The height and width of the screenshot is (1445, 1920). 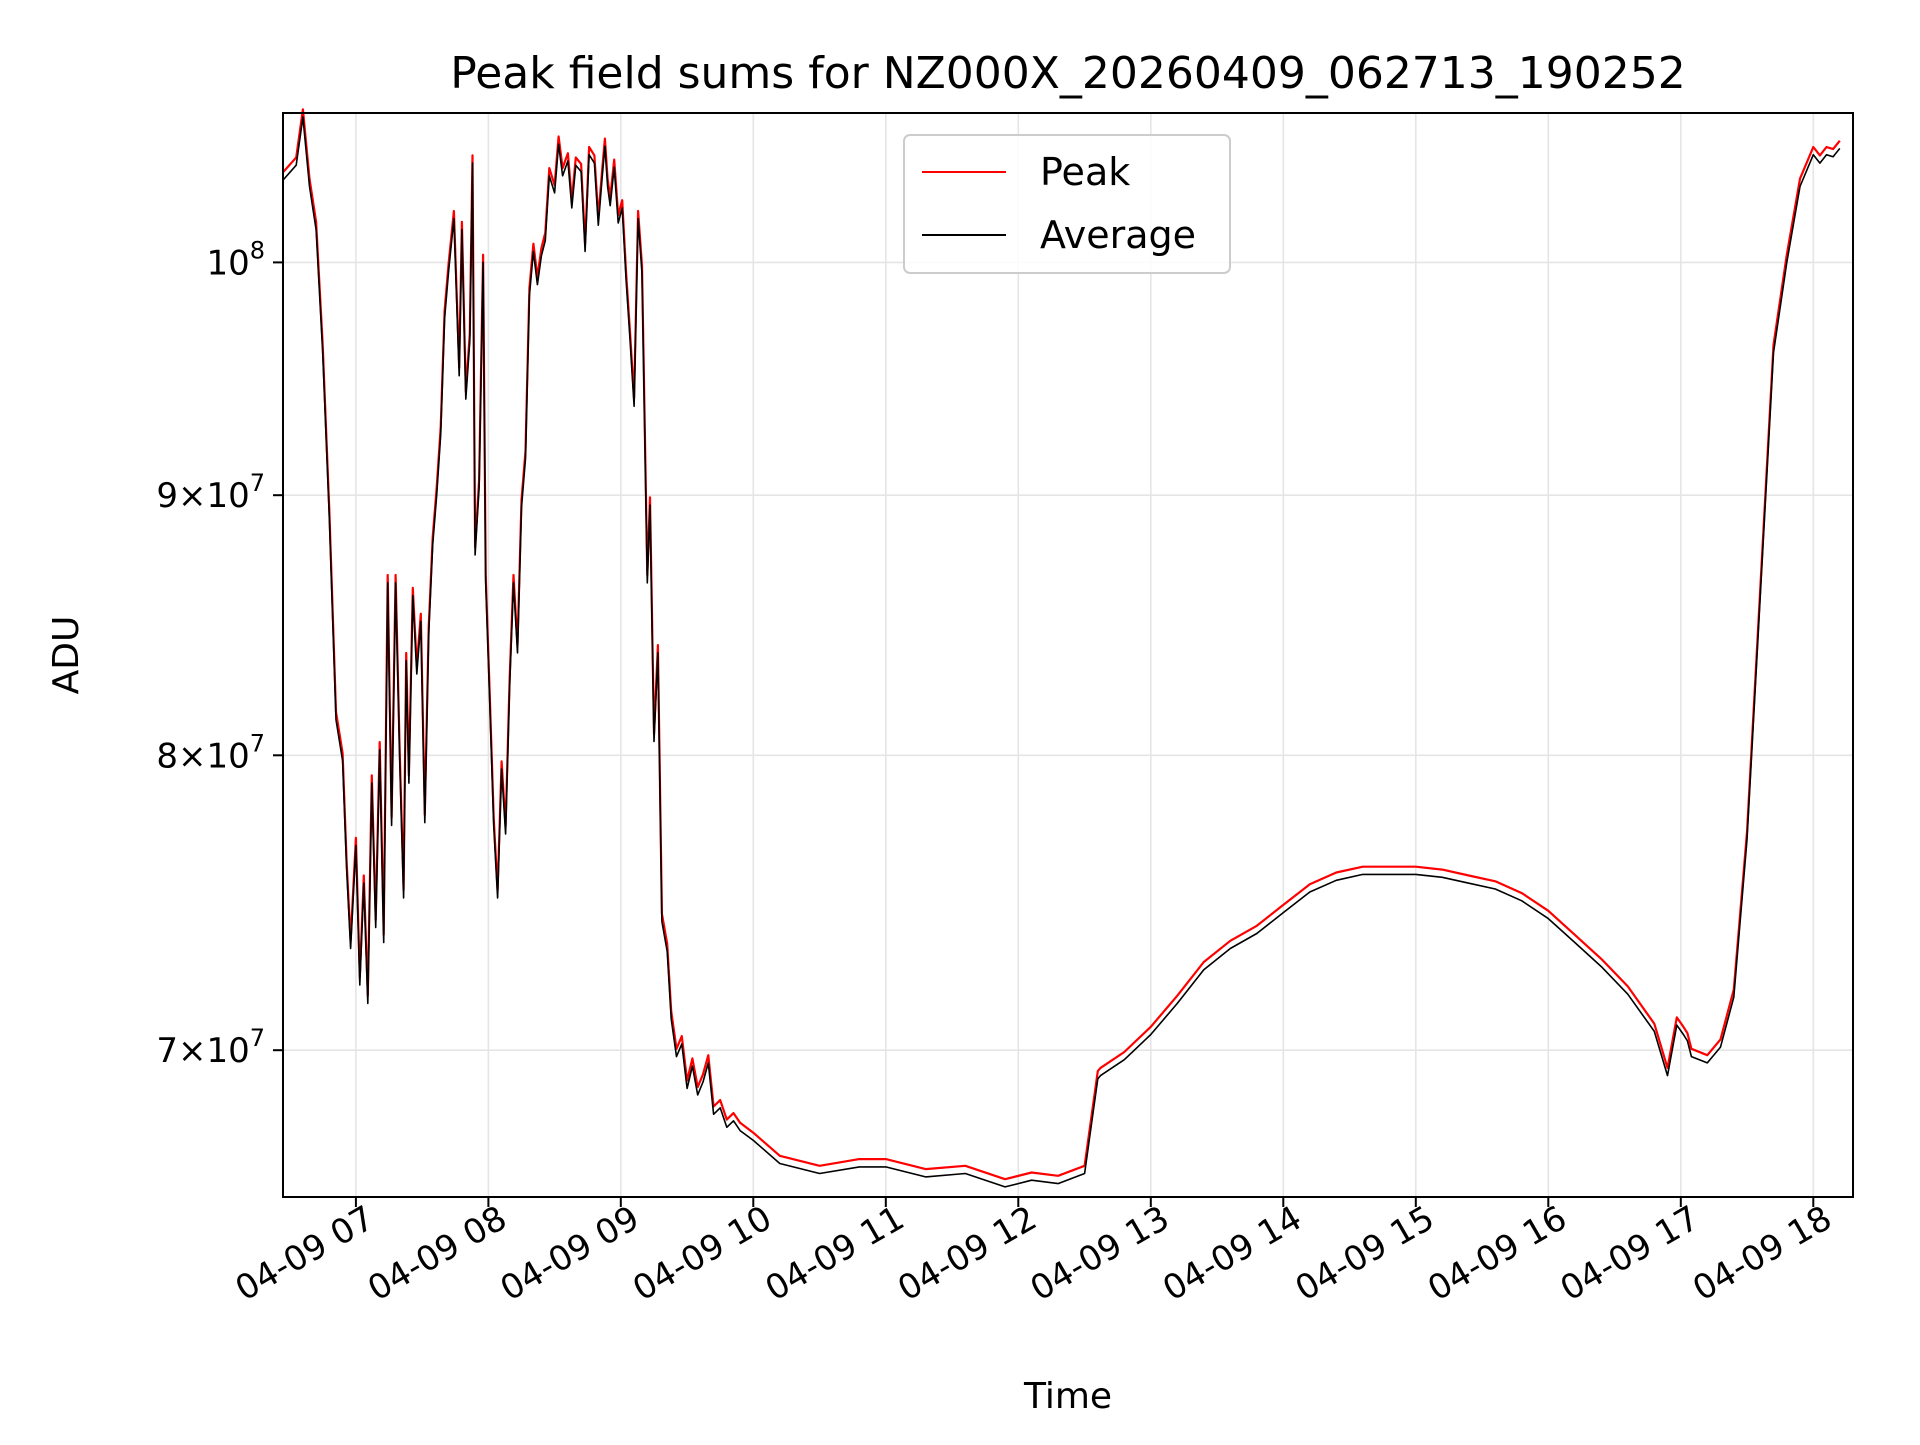 I want to click on legend-box, so click(x=1067, y=204).